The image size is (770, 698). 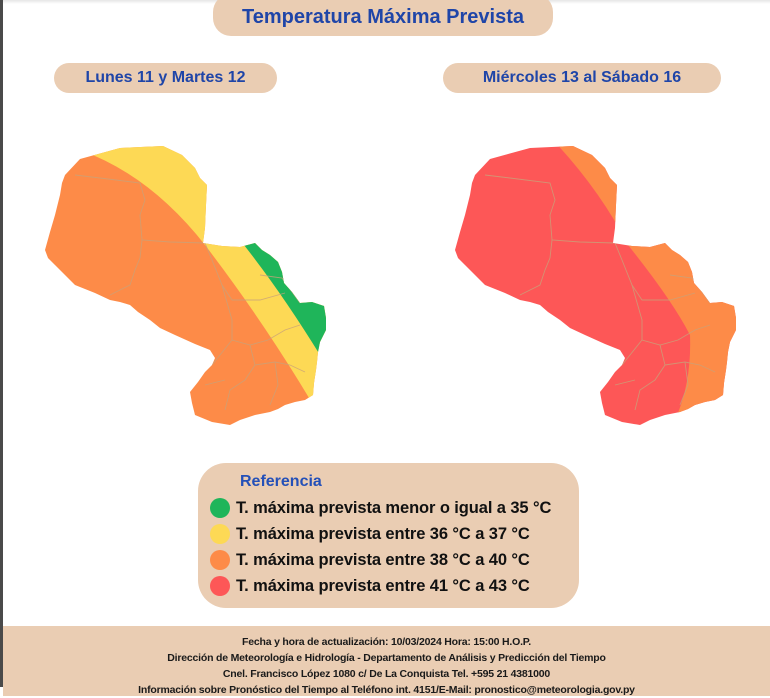 I want to click on map-right, so click(x=595, y=285).